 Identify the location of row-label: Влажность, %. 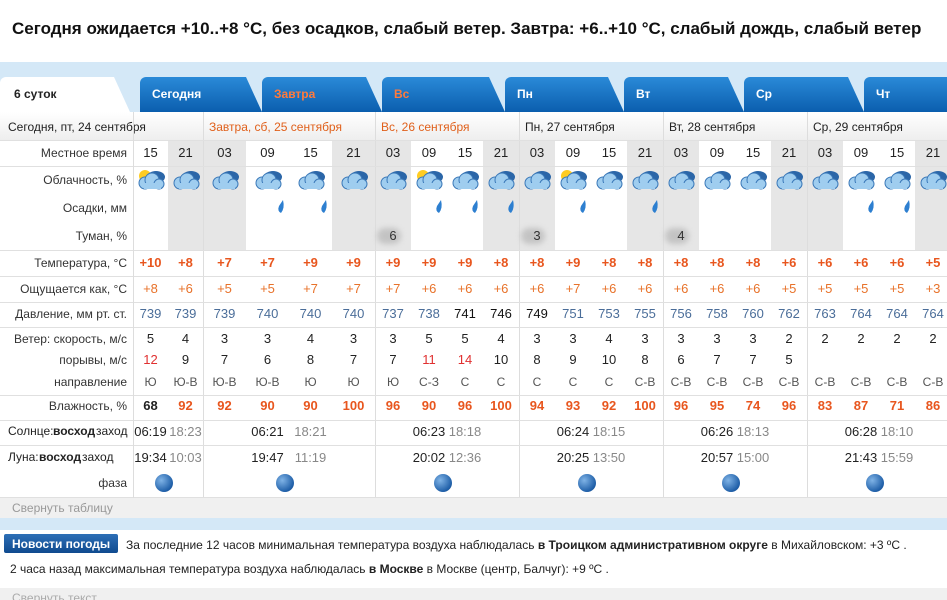
(87, 406).